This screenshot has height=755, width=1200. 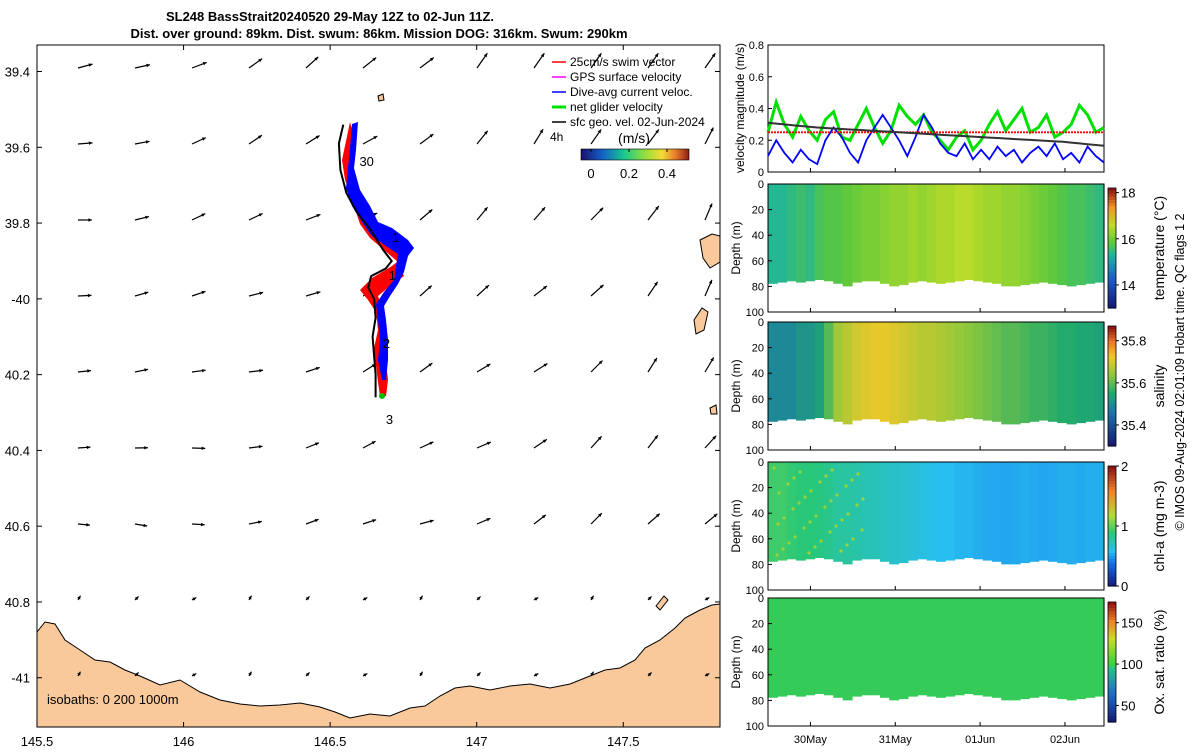 I want to click on velocity-timeseries: 00.20.40.60.8 velocity magnitude (m/s), so click(x=918, y=109).